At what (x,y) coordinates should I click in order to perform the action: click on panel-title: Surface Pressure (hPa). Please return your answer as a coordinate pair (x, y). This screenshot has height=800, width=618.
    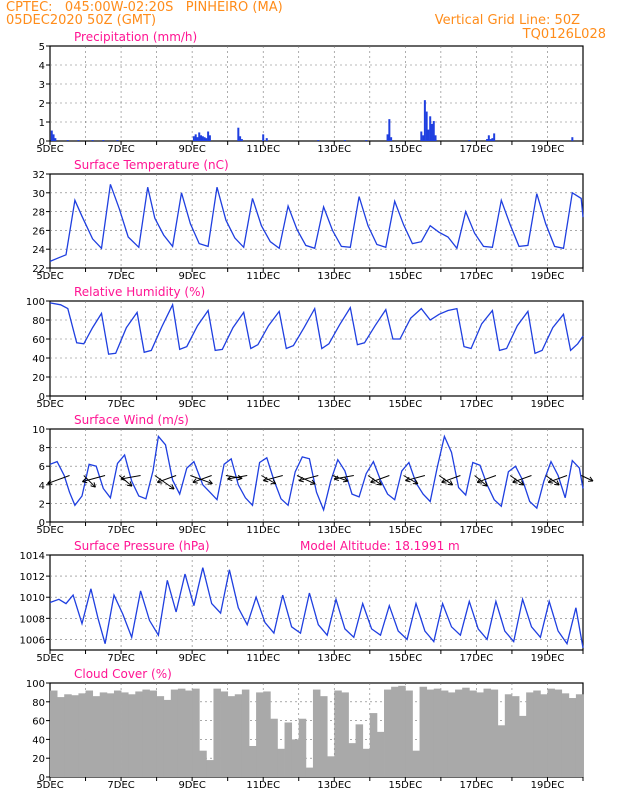
    Looking at the image, I should click on (142, 546).